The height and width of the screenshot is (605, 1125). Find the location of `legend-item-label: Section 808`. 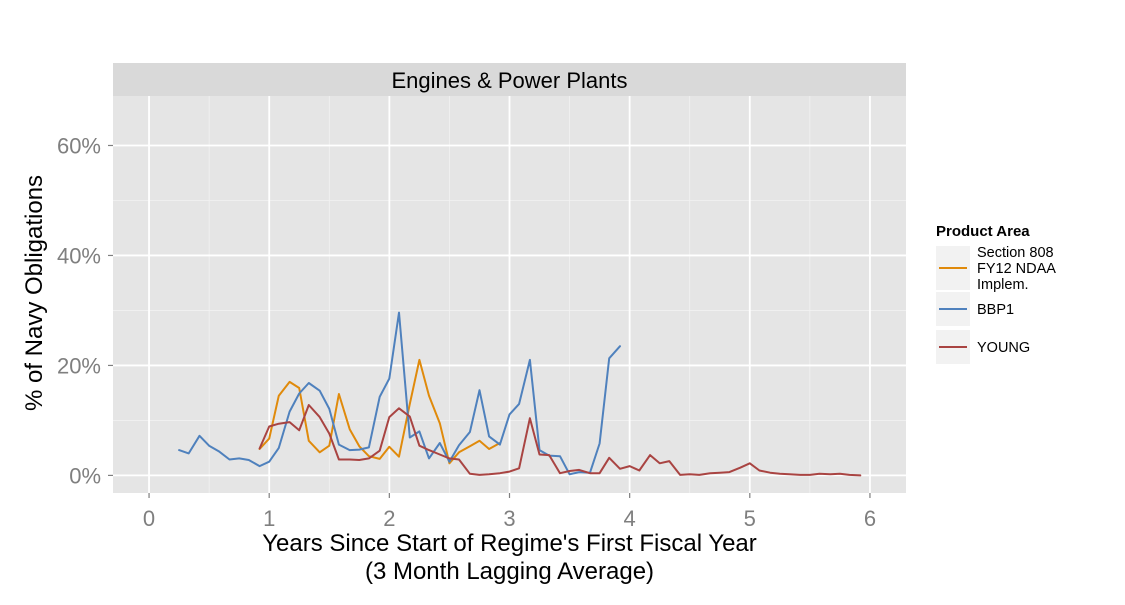

legend-item-label: Section 808 is located at coordinates (1015, 253).